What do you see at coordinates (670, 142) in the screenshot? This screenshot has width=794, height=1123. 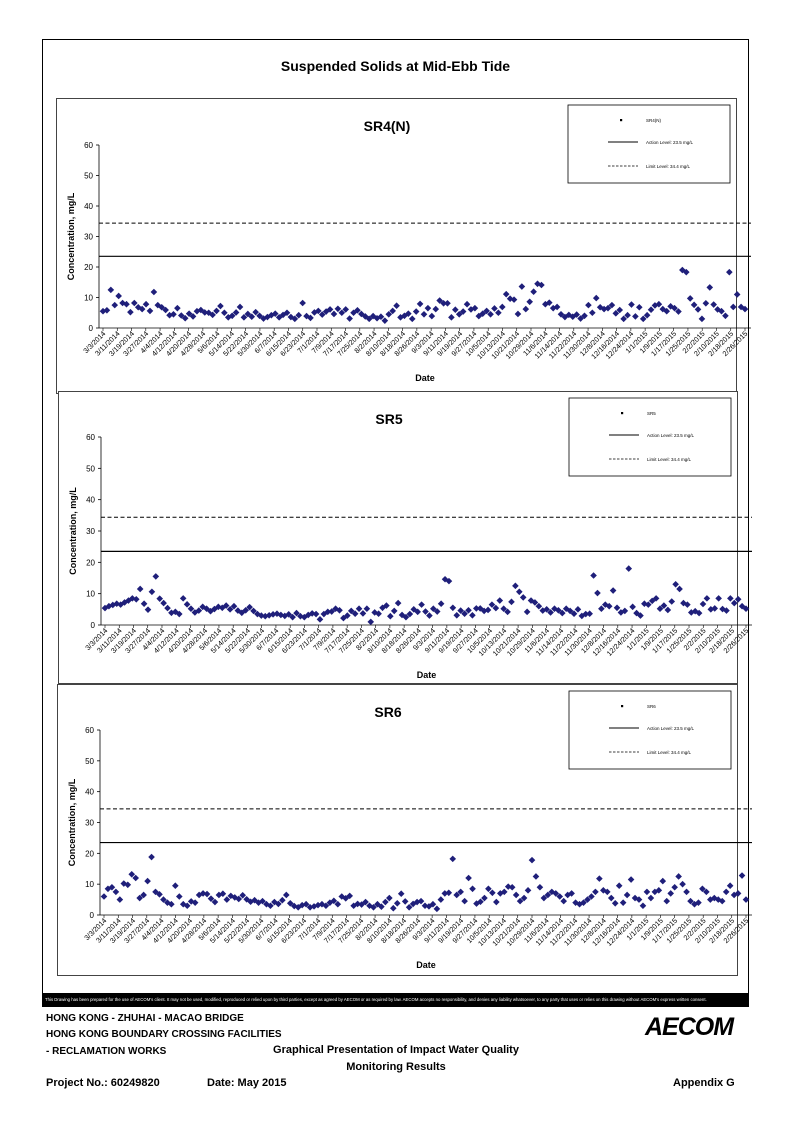 I see `legend-action-label: Action Level: 23.5 mg/L` at bounding box center [670, 142].